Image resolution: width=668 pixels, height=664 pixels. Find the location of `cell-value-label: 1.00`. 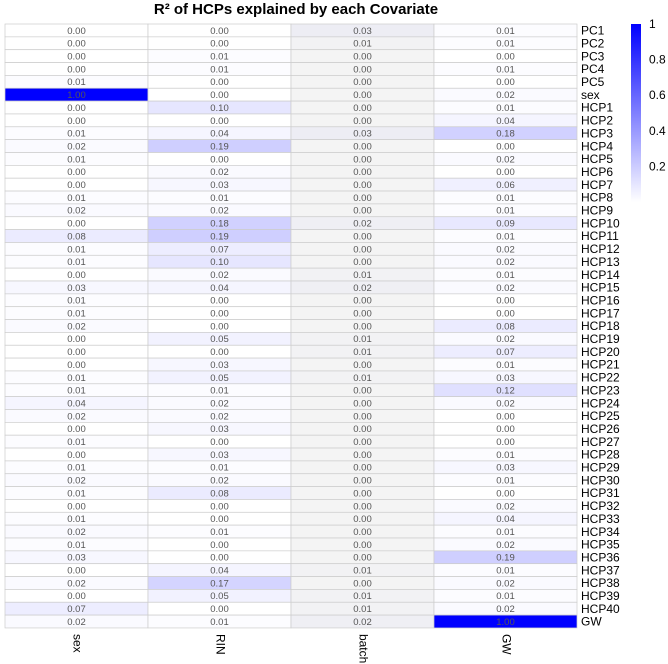

cell-value-label: 1.00 is located at coordinates (505, 622).